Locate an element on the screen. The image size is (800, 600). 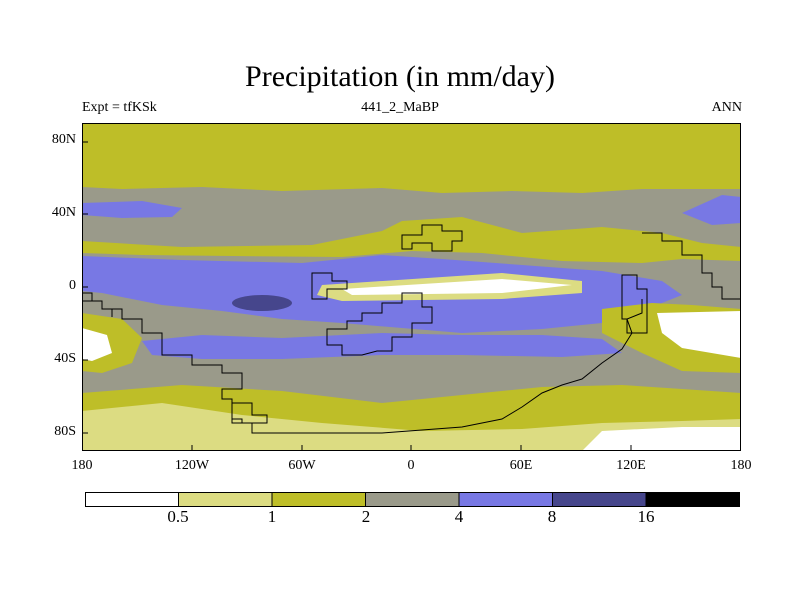
colorbar-label-4: 4 is located at coordinates (459, 516).